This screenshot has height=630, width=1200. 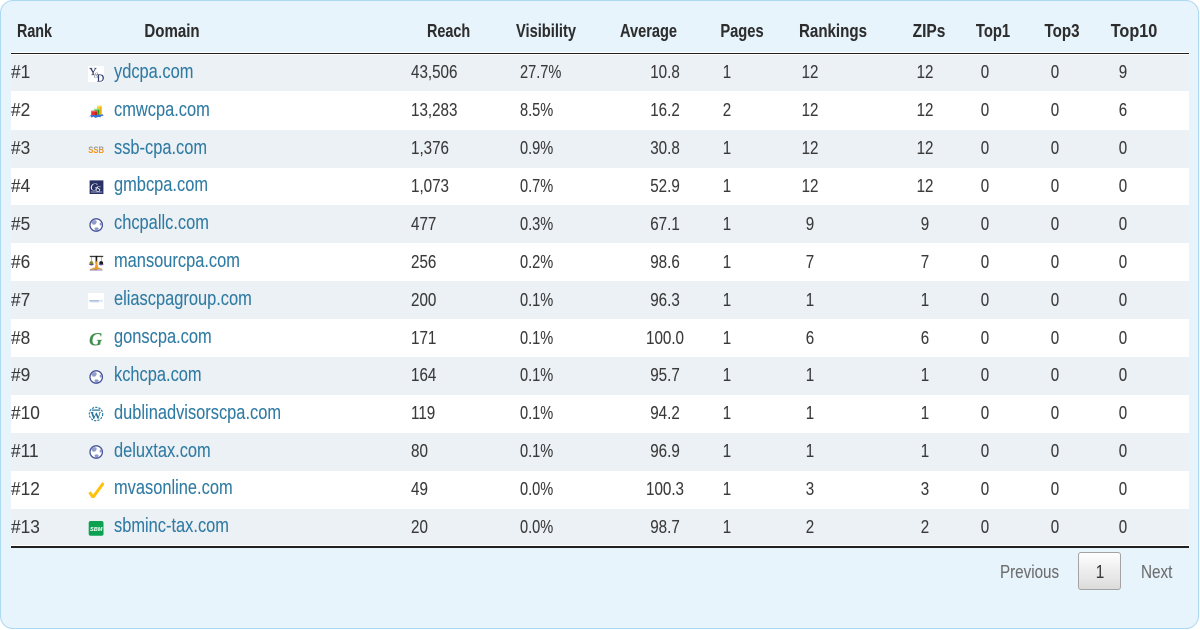 I want to click on svg-text: SBM, so click(x=96, y=530).